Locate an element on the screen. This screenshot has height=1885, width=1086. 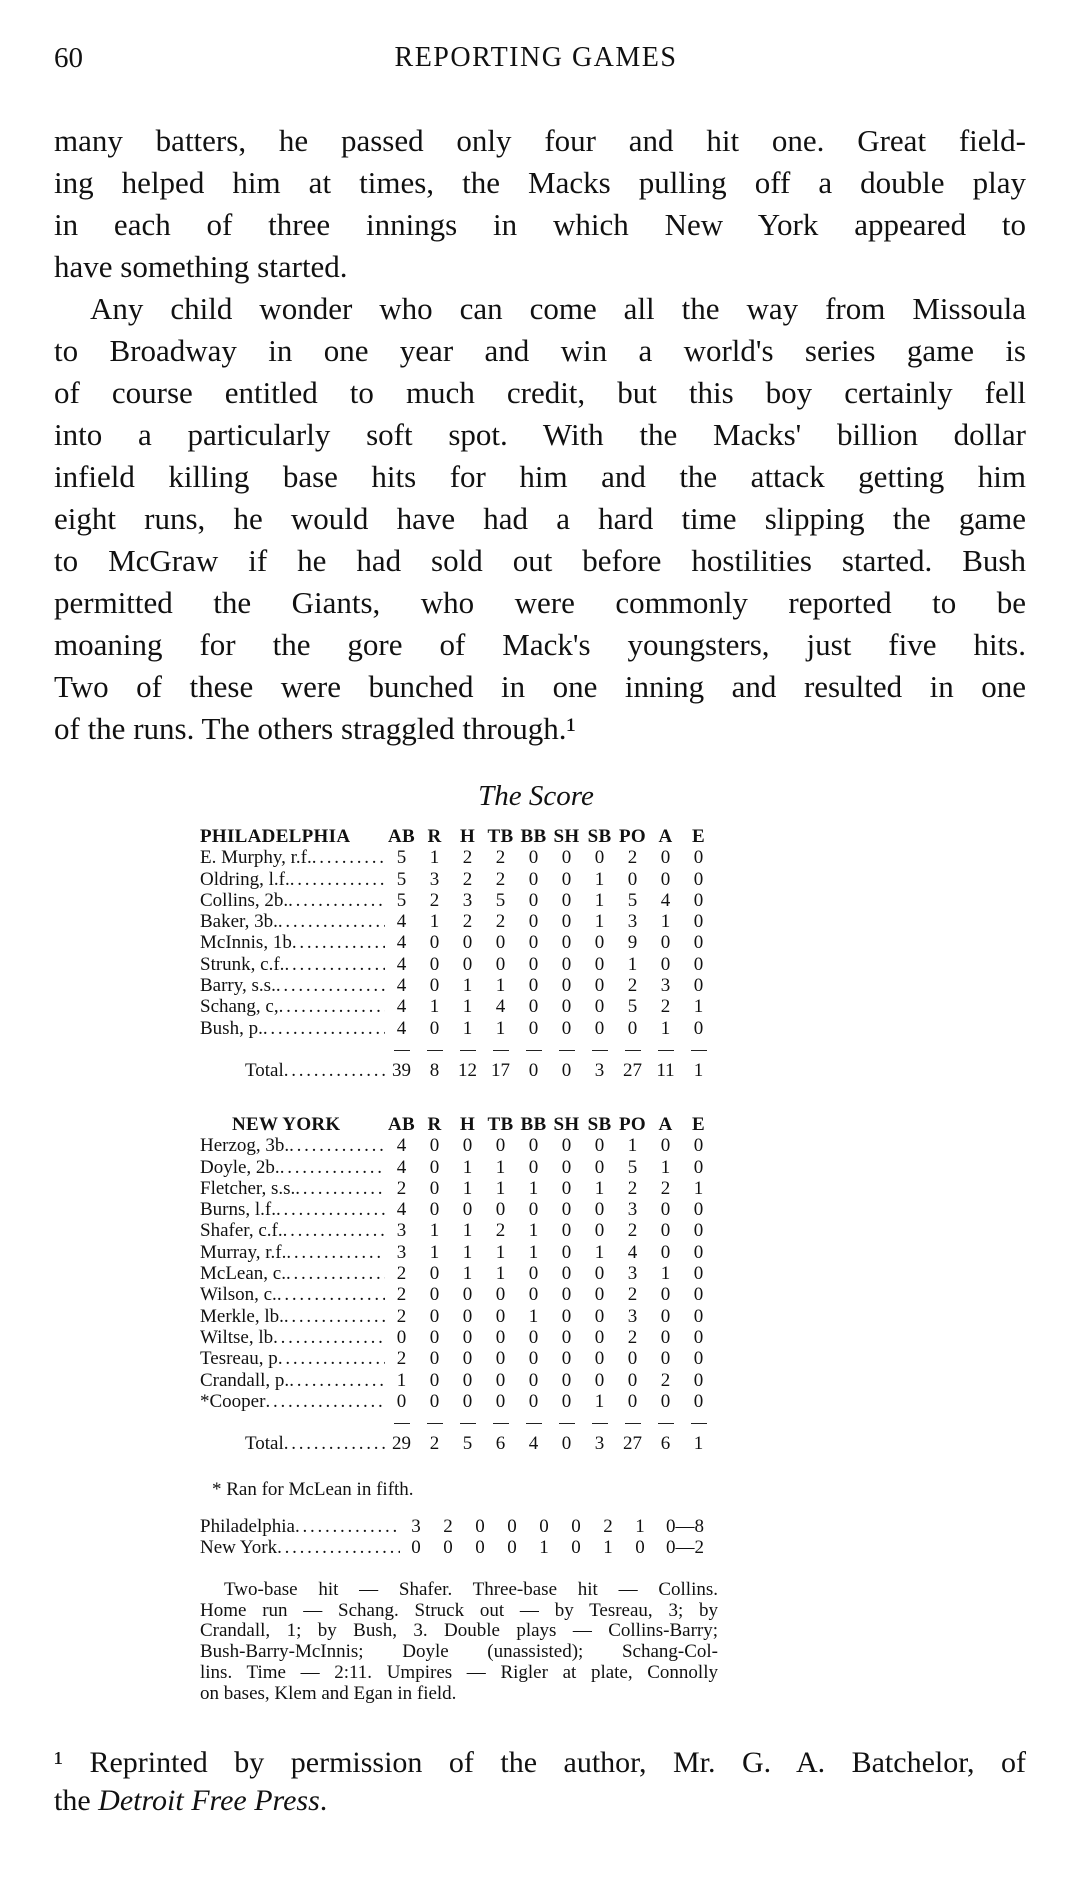
player-name: Strunk, c.f. is located at coordinates (242, 964).